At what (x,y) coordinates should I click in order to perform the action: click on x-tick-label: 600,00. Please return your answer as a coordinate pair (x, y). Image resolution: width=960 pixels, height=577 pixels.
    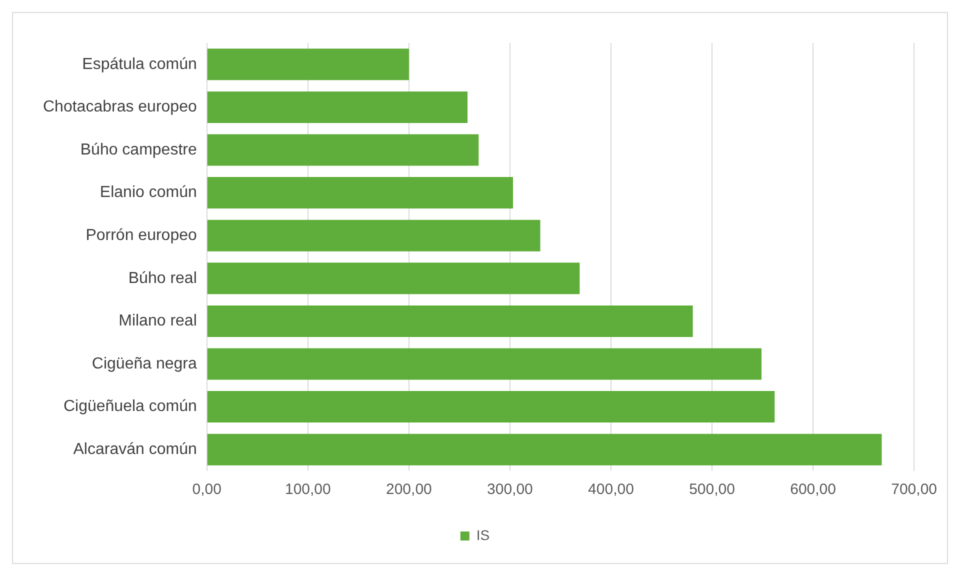
    Looking at the image, I should click on (813, 489).